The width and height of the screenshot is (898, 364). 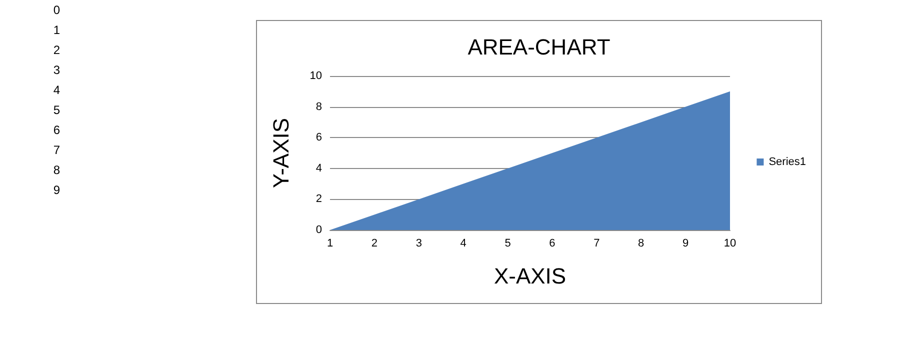 What do you see at coordinates (56, 50) in the screenshot?
I see `text: 2` at bounding box center [56, 50].